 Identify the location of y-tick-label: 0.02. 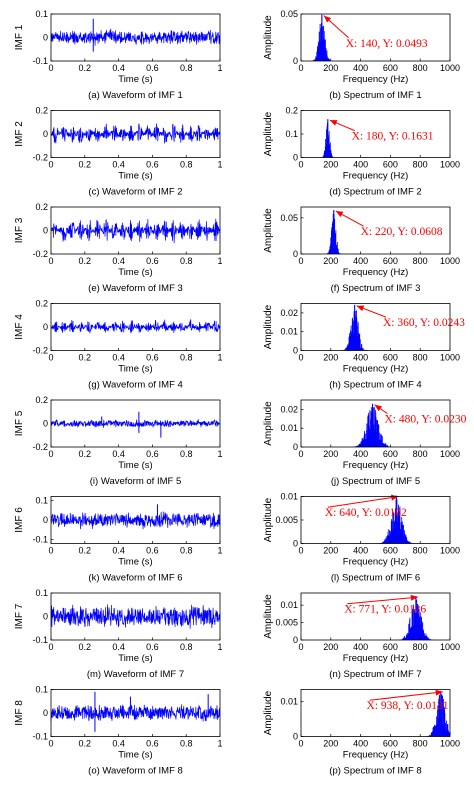
(289, 409).